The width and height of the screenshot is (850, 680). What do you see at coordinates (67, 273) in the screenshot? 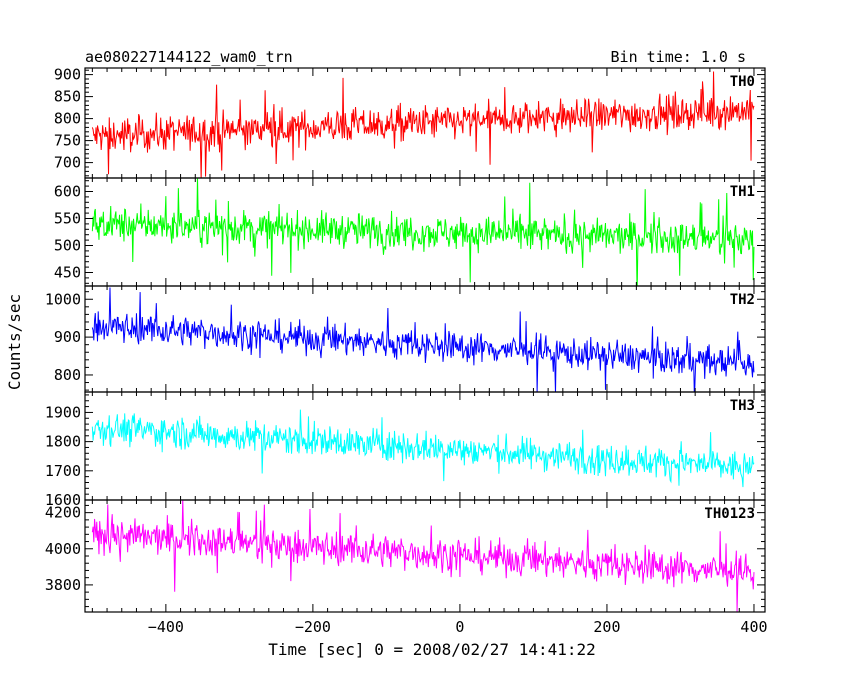
I see `y-tick-label: 450` at bounding box center [67, 273].